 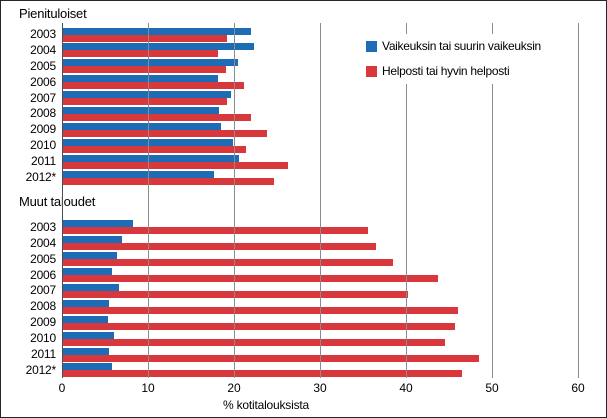 I want to click on chart-row: 2010, so click(x=289, y=338).